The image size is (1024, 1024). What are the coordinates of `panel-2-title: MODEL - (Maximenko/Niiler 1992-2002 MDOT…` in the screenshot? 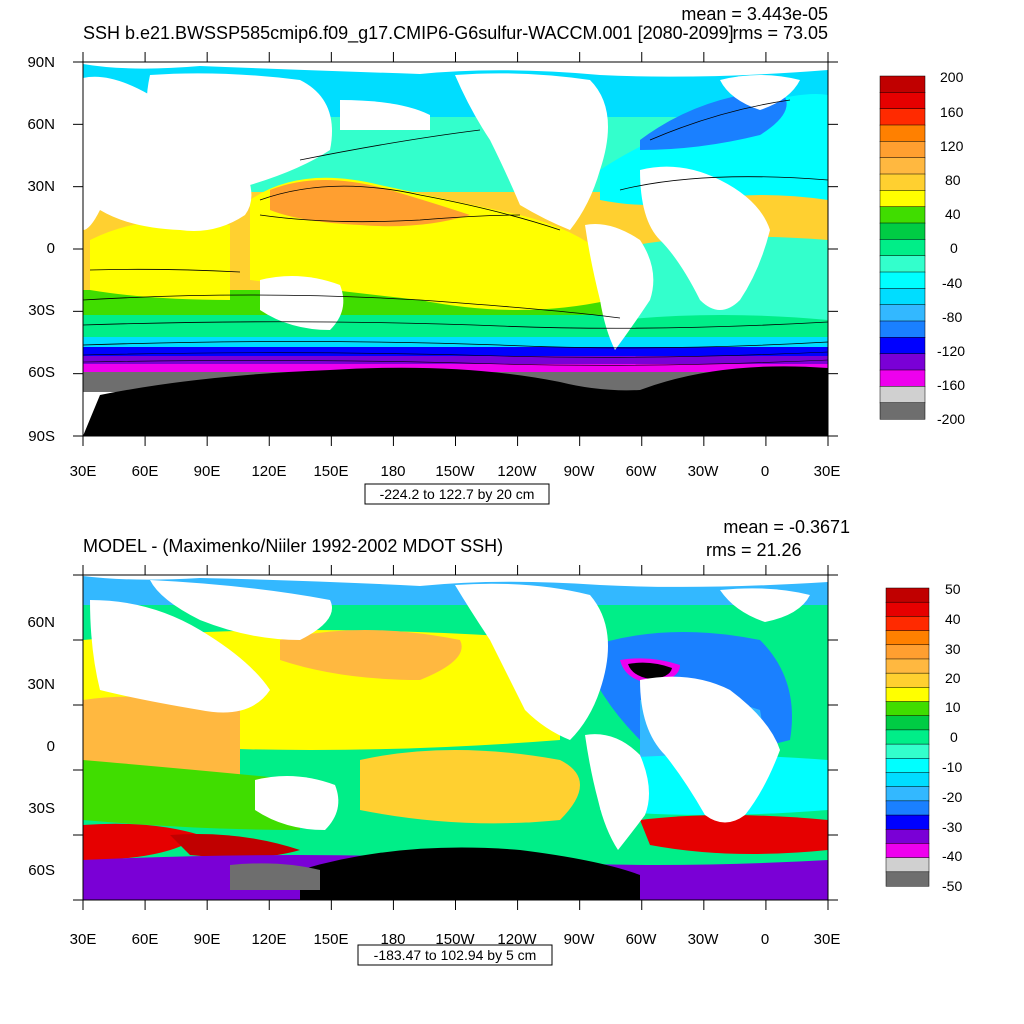 It's located at (293, 546).